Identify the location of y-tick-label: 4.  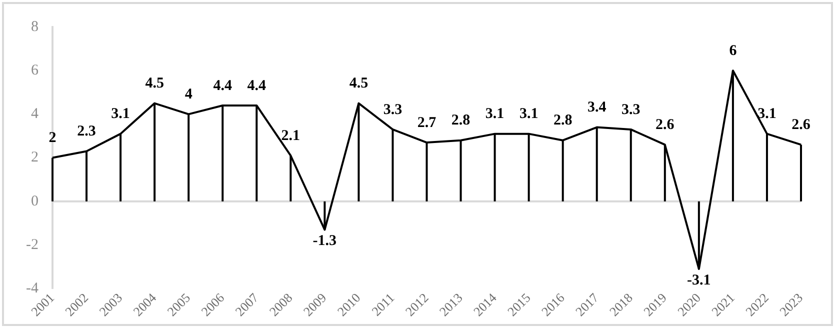
(34, 114).